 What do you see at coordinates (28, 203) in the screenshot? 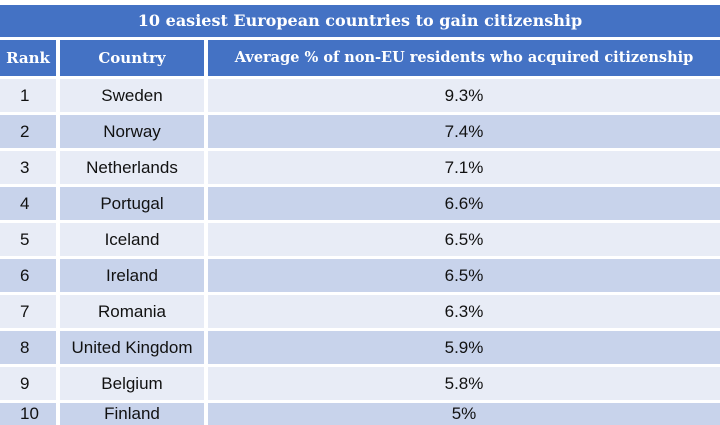
I see `rank-cell: 4` at bounding box center [28, 203].